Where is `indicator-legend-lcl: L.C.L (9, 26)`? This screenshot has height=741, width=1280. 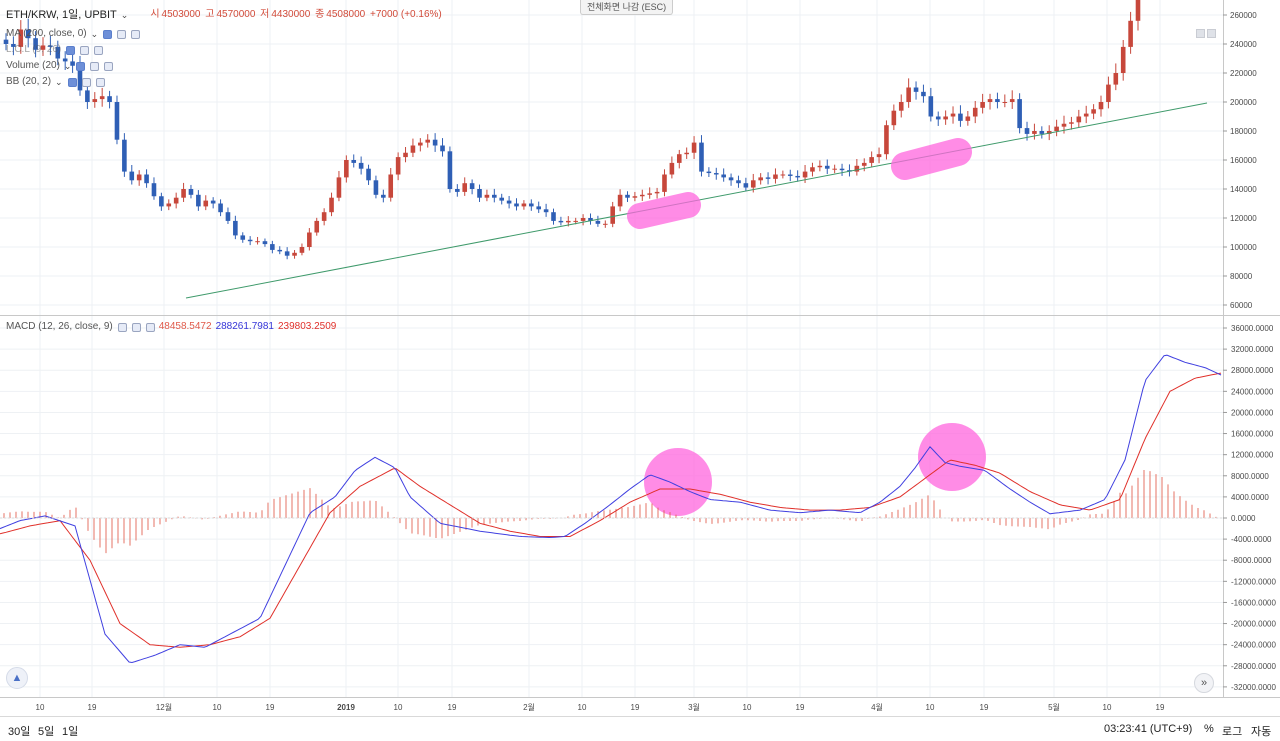
indicator-legend-lcl: L.C.L (9, 26) is located at coordinates (55, 50).